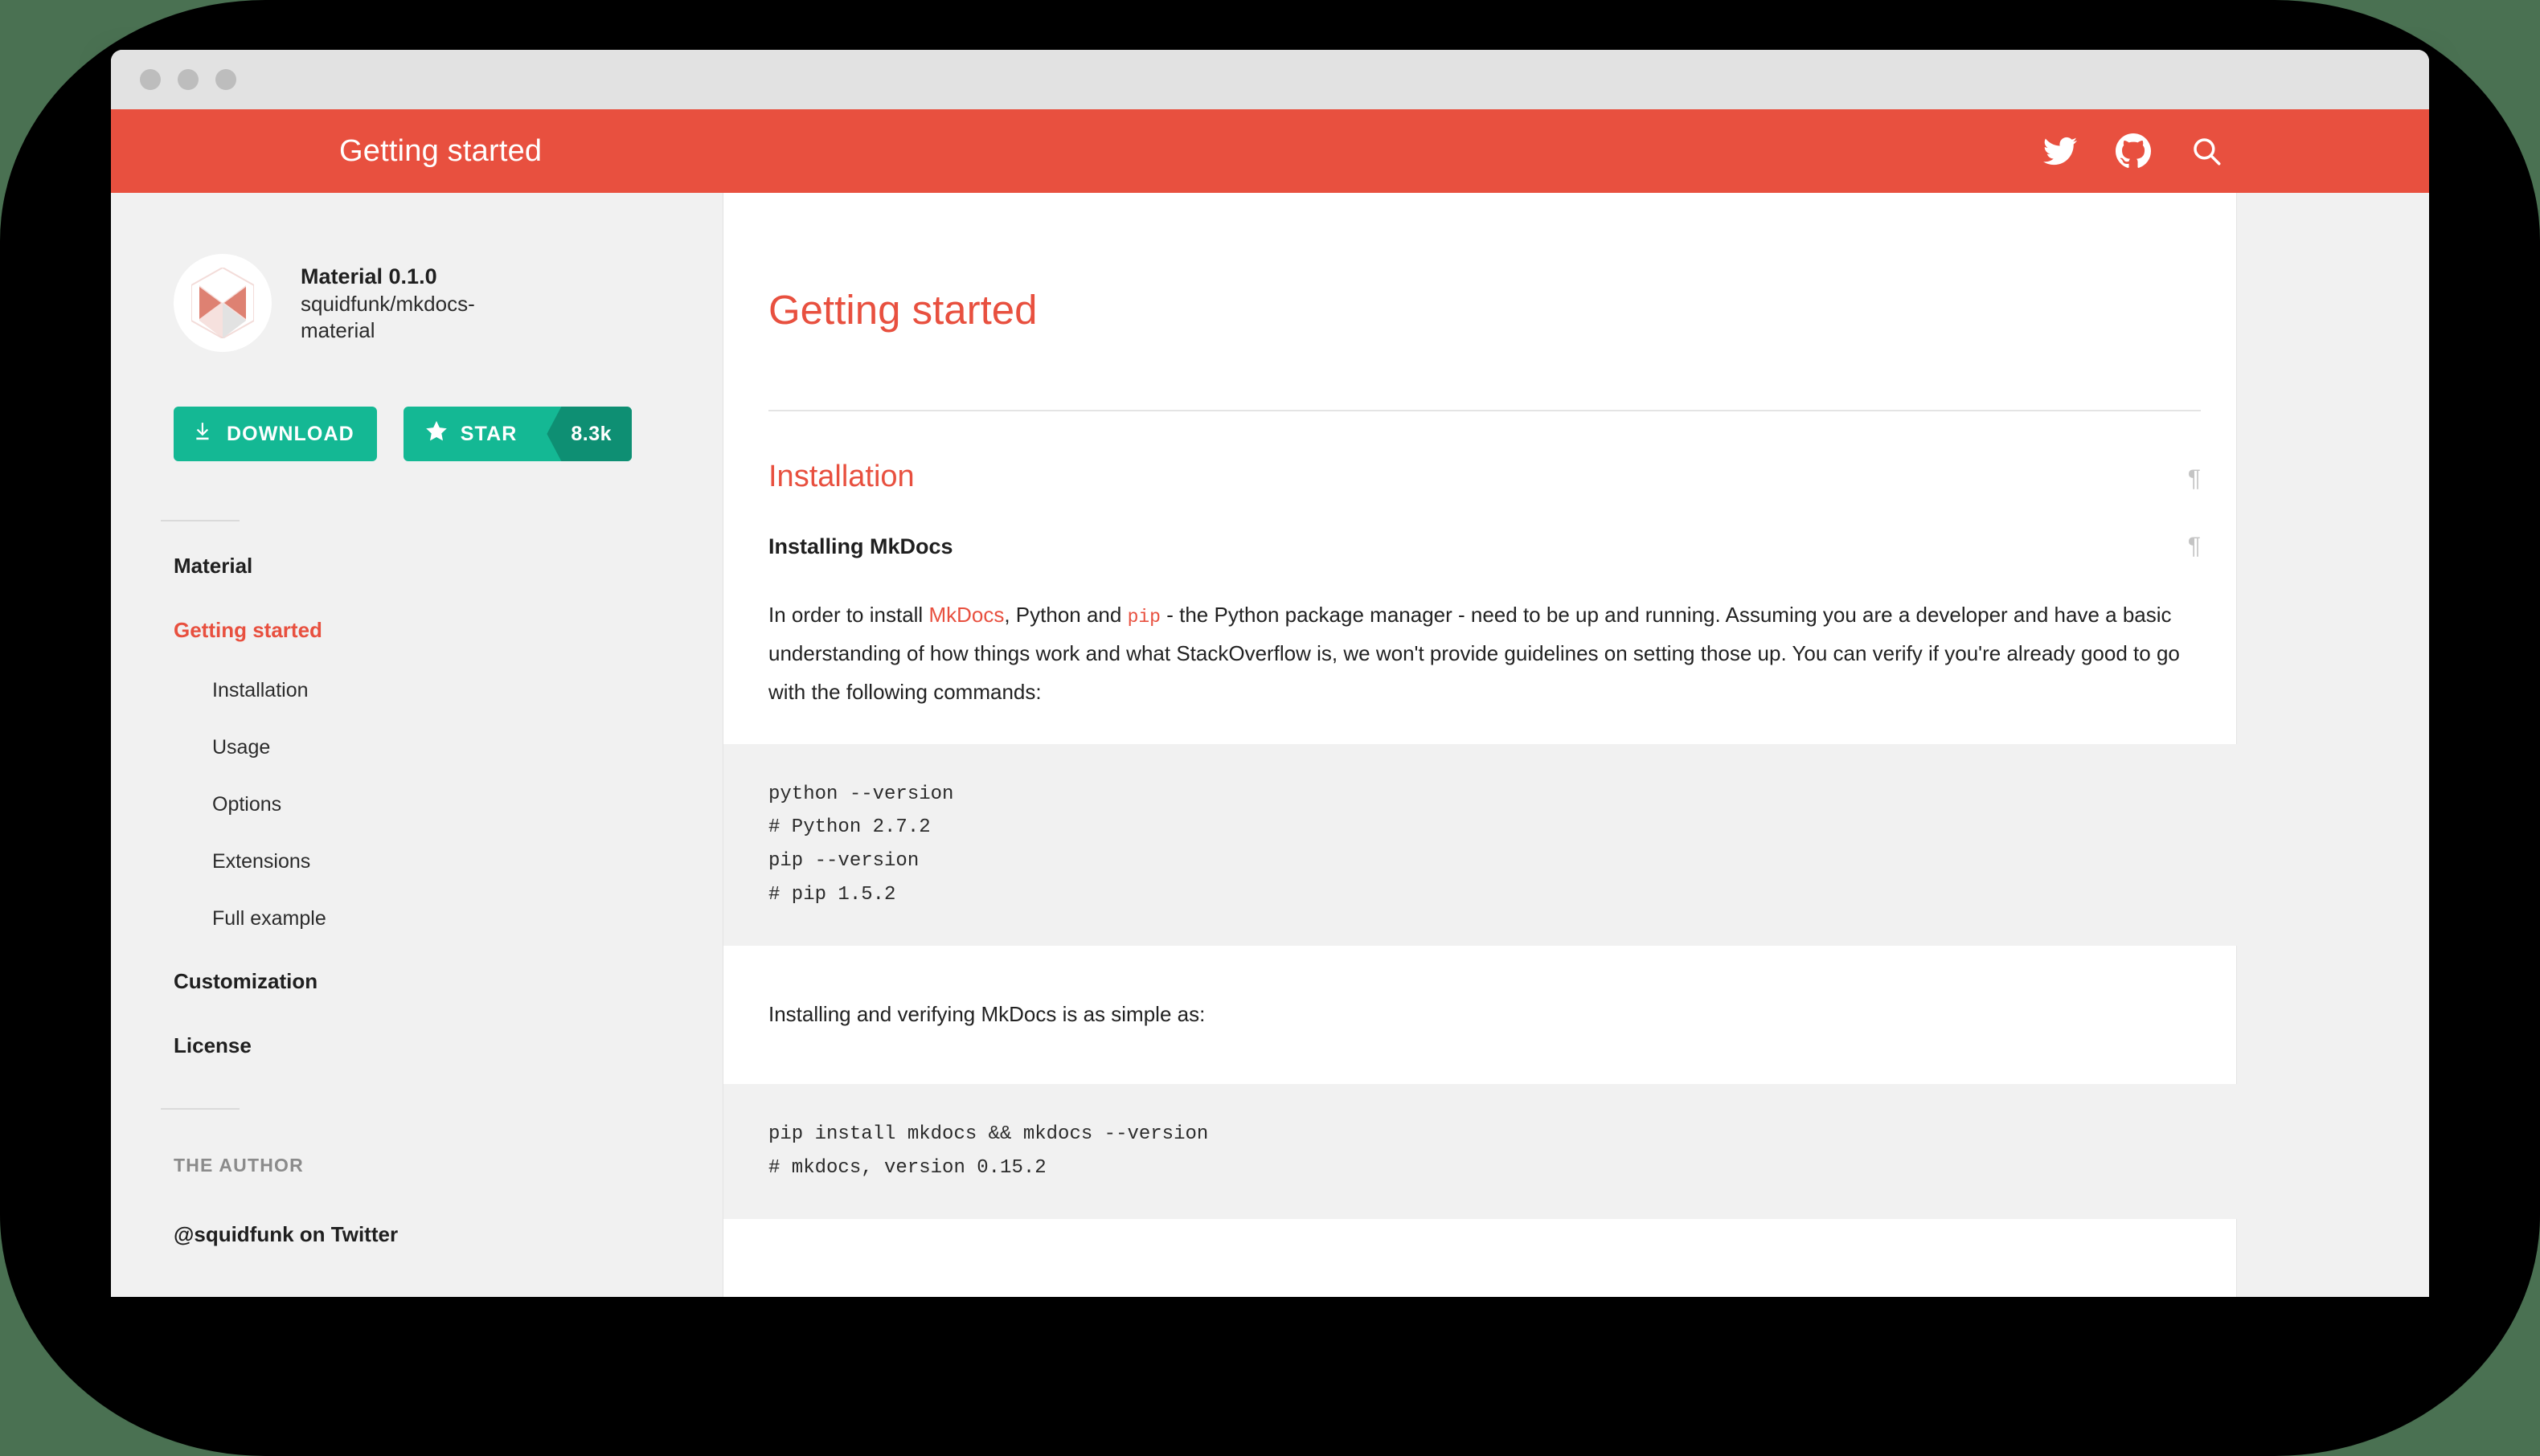 The width and height of the screenshot is (2540, 1456). Describe the element at coordinates (1484, 477) in the screenshot. I see `section-installation-header: Installation ¶` at that location.